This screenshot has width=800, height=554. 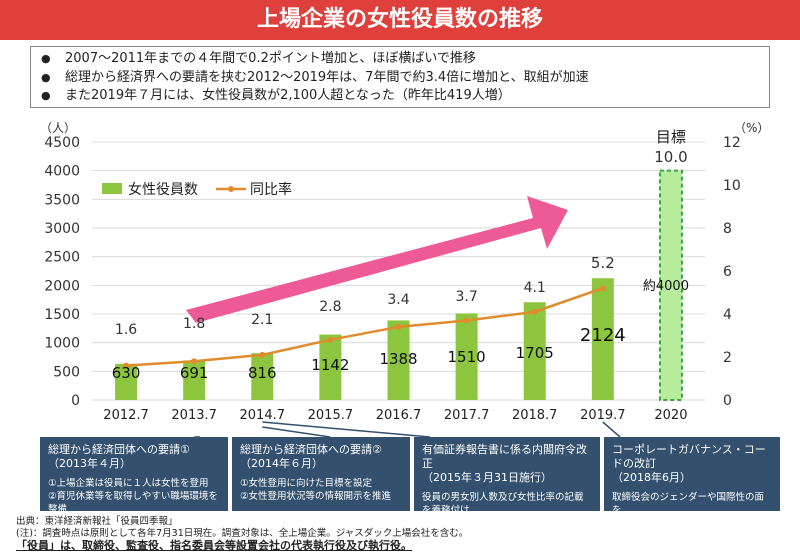 I want to click on event-body-line: 役員の男女別人数及び女性比率の記載, so click(x=503, y=497).